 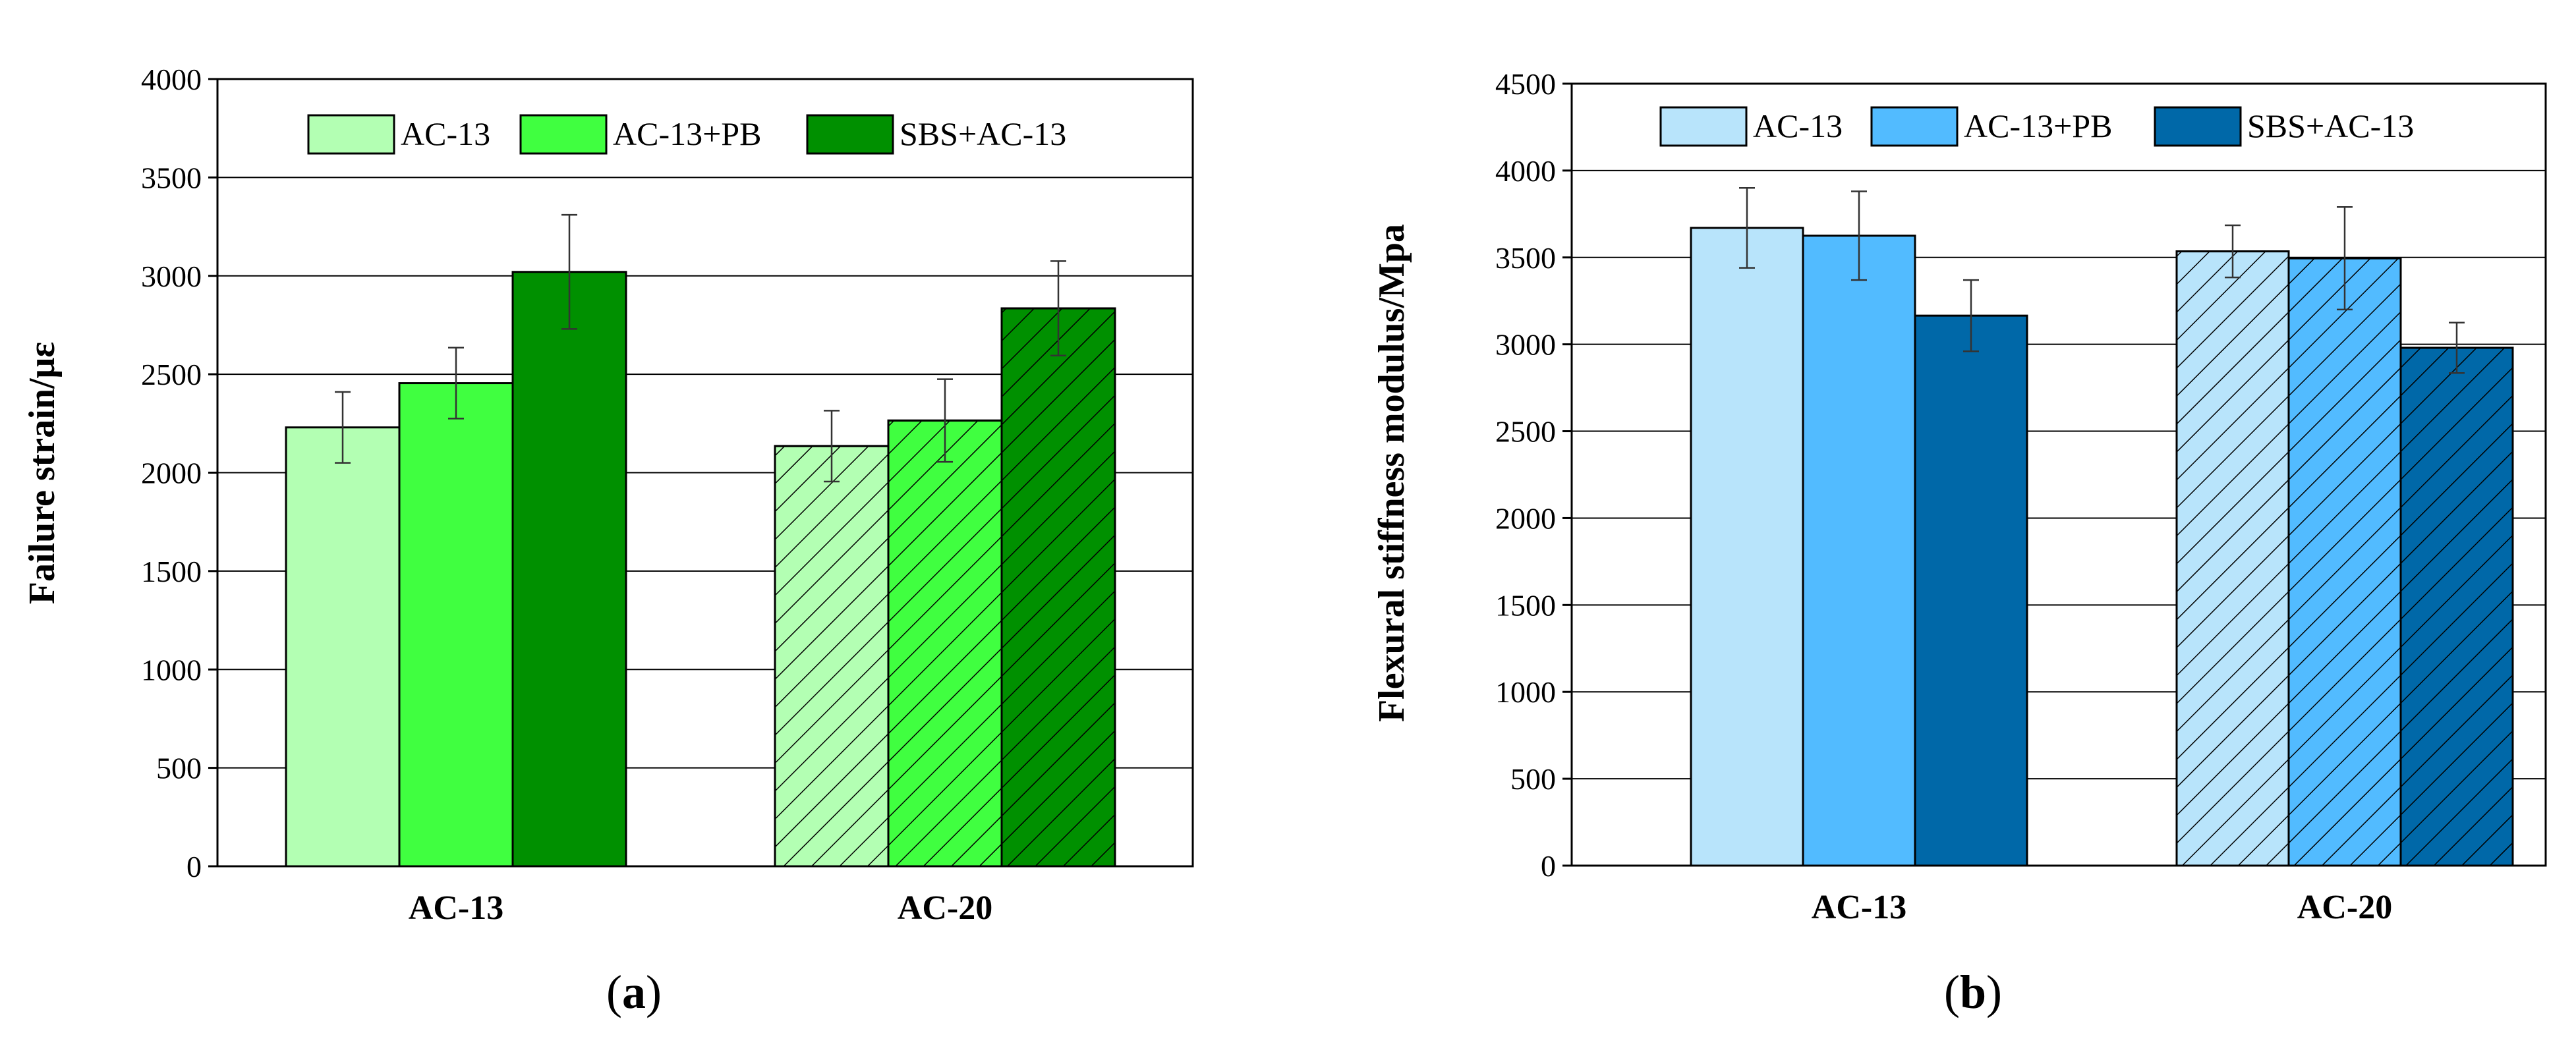 I want to click on legend-label-a-2: SBS+AC-13, so click(x=983, y=133).